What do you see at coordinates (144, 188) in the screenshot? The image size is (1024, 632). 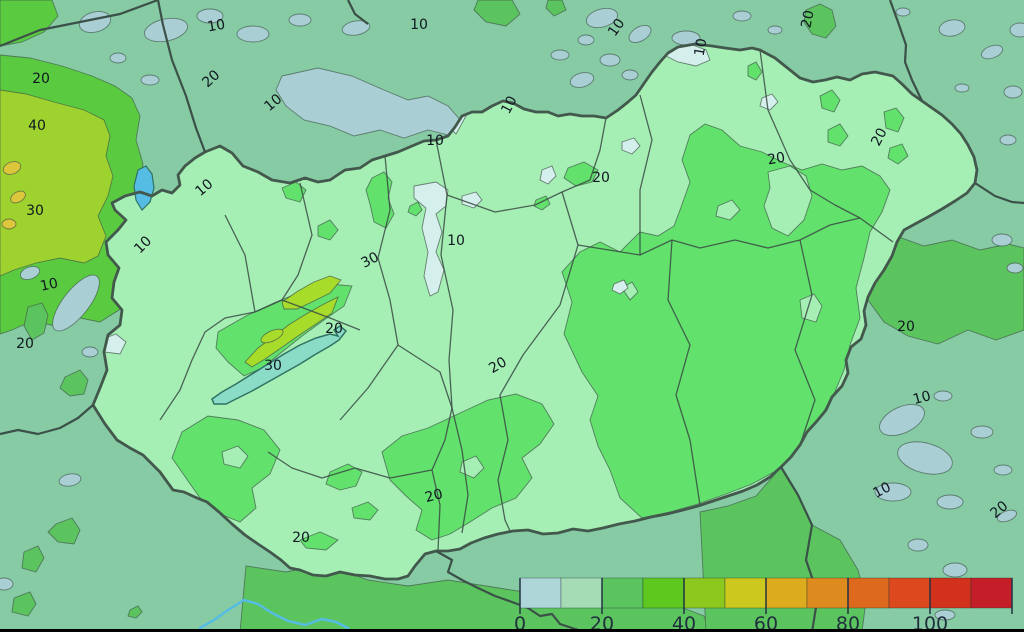 I see `lake-ferto` at bounding box center [144, 188].